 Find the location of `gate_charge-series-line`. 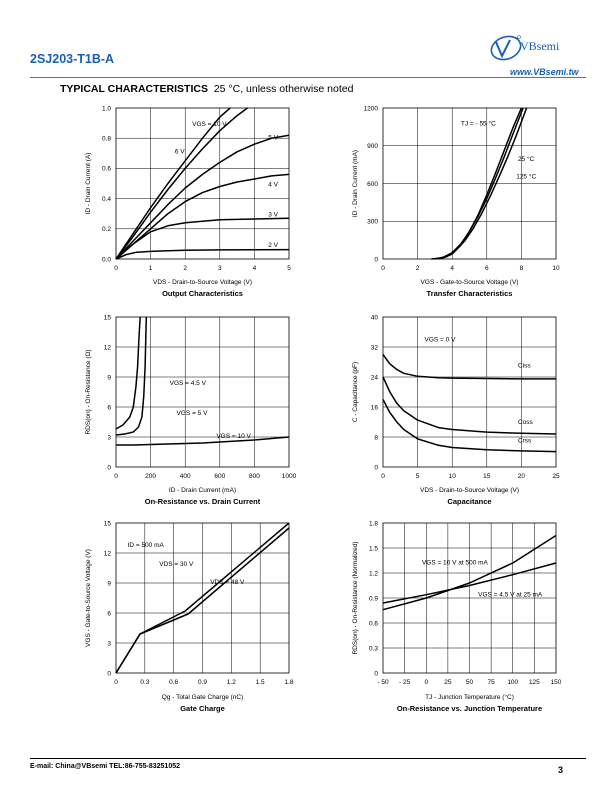

gate_charge-series-line is located at coordinates (202, 600).